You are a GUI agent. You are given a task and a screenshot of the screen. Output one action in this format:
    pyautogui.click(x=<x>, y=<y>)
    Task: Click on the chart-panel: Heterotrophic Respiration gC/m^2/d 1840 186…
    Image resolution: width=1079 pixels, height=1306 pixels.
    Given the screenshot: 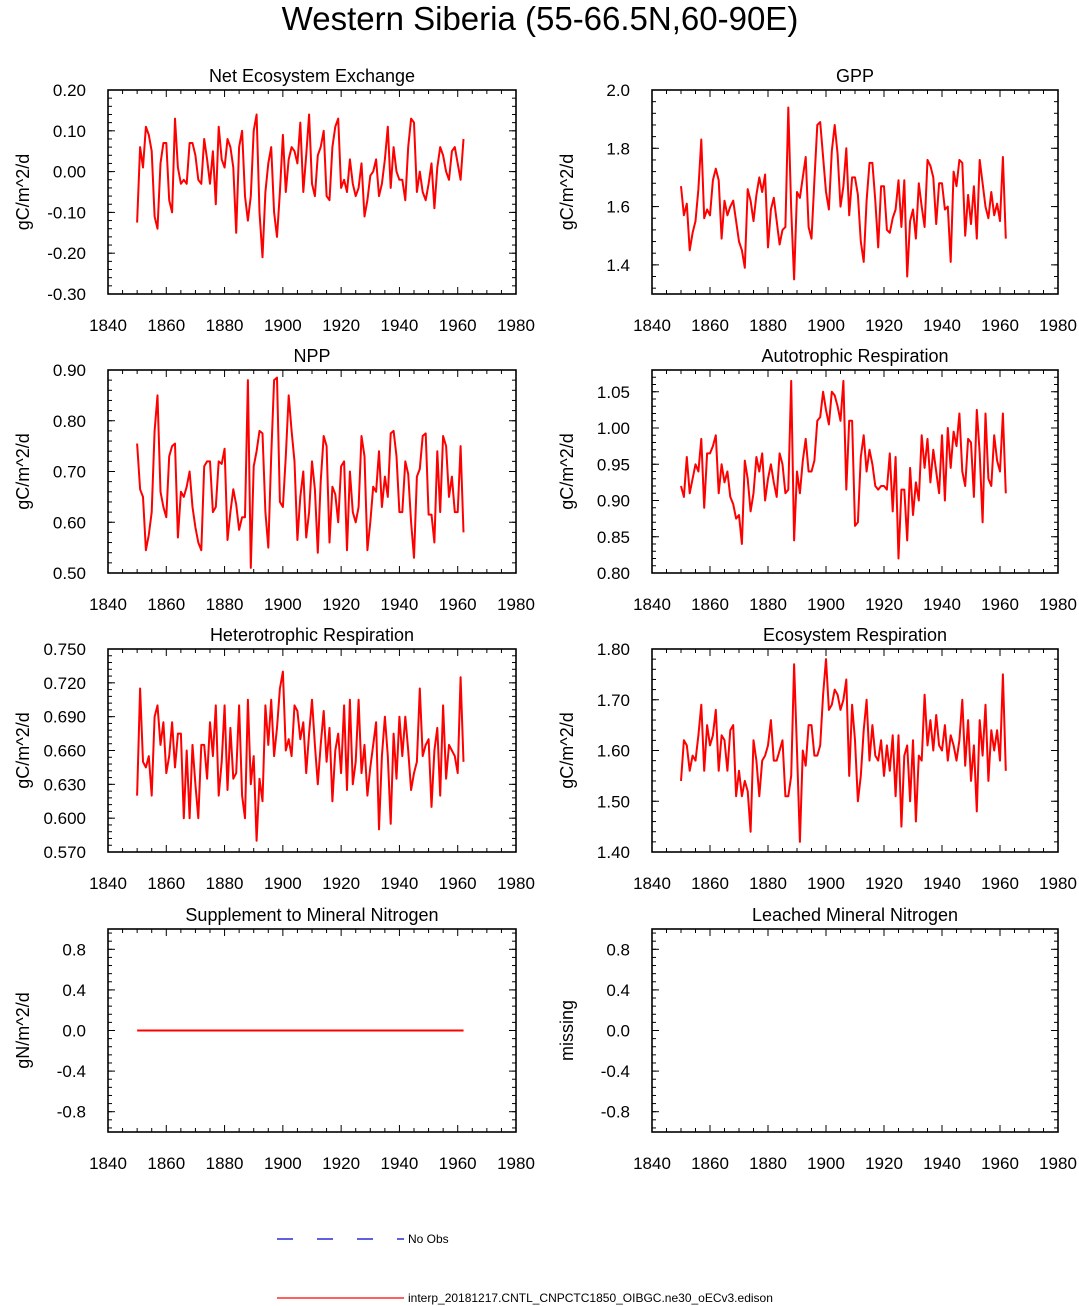 What is the action you would take?
    pyautogui.click(x=274, y=759)
    